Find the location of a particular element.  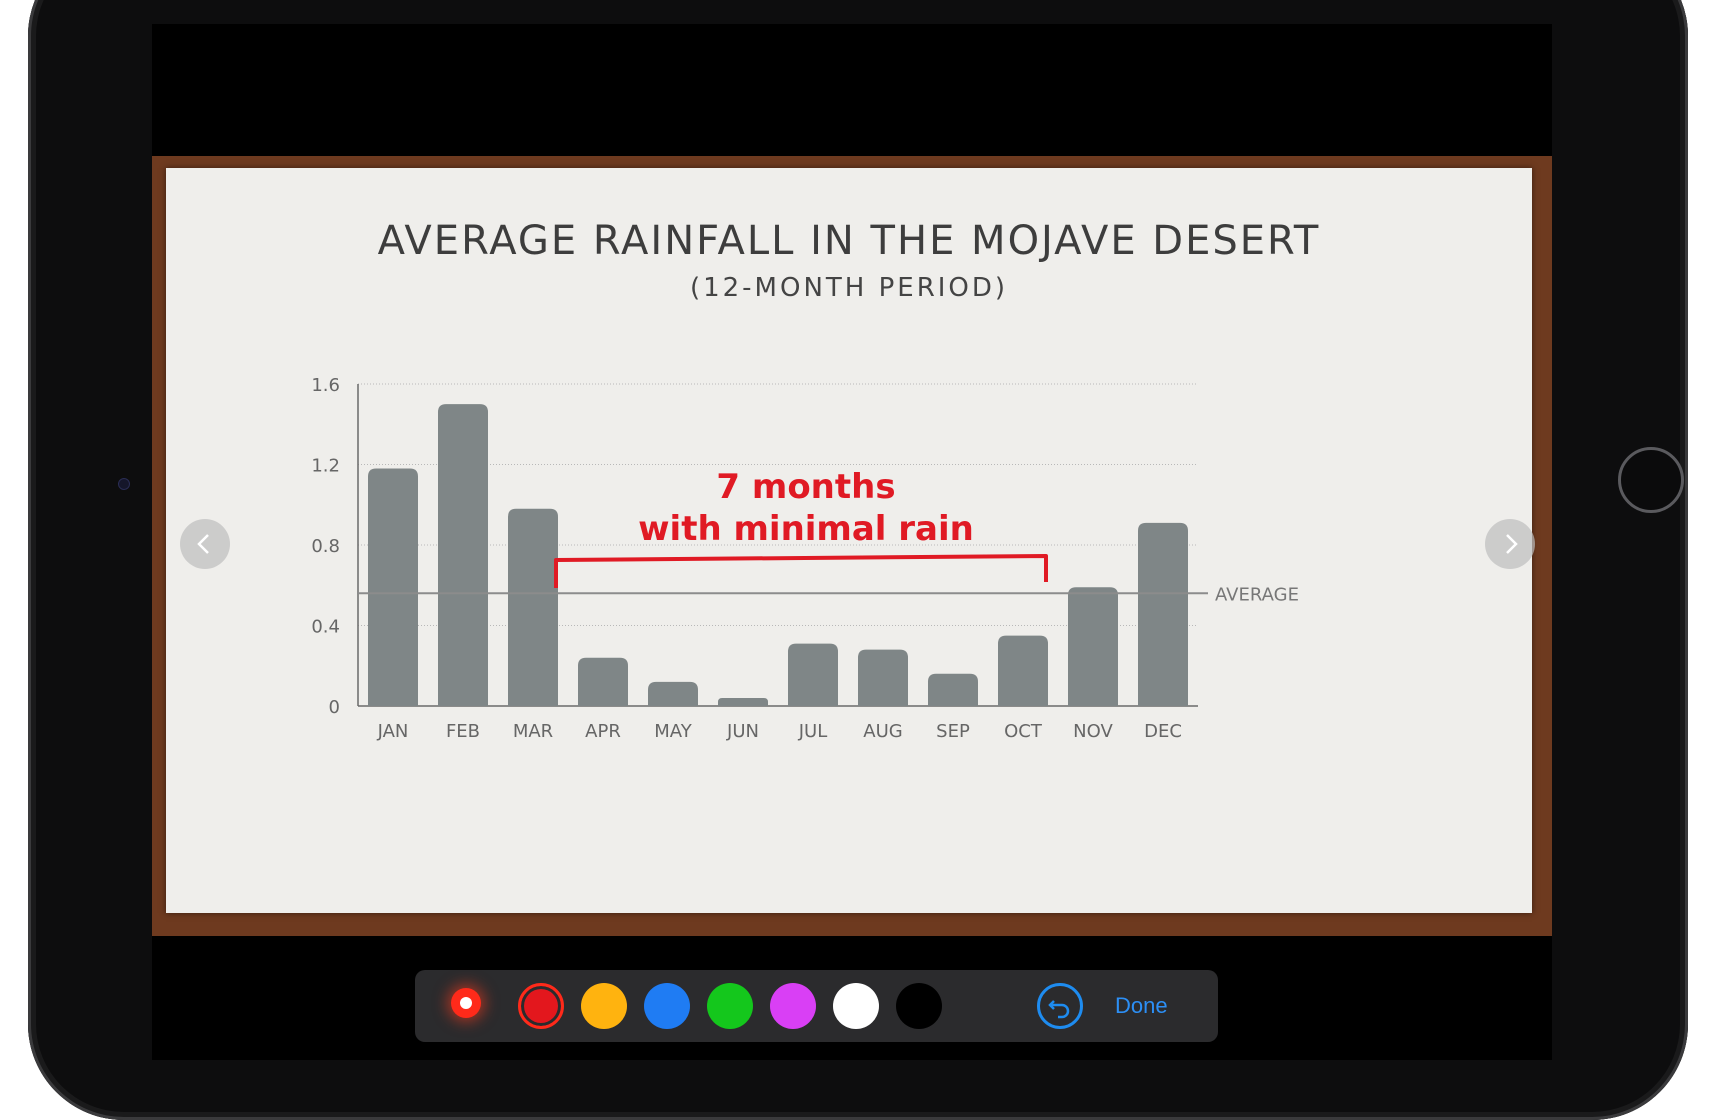

slide-subtitle: (12-MONTH PERIOD) is located at coordinates (849, 288).